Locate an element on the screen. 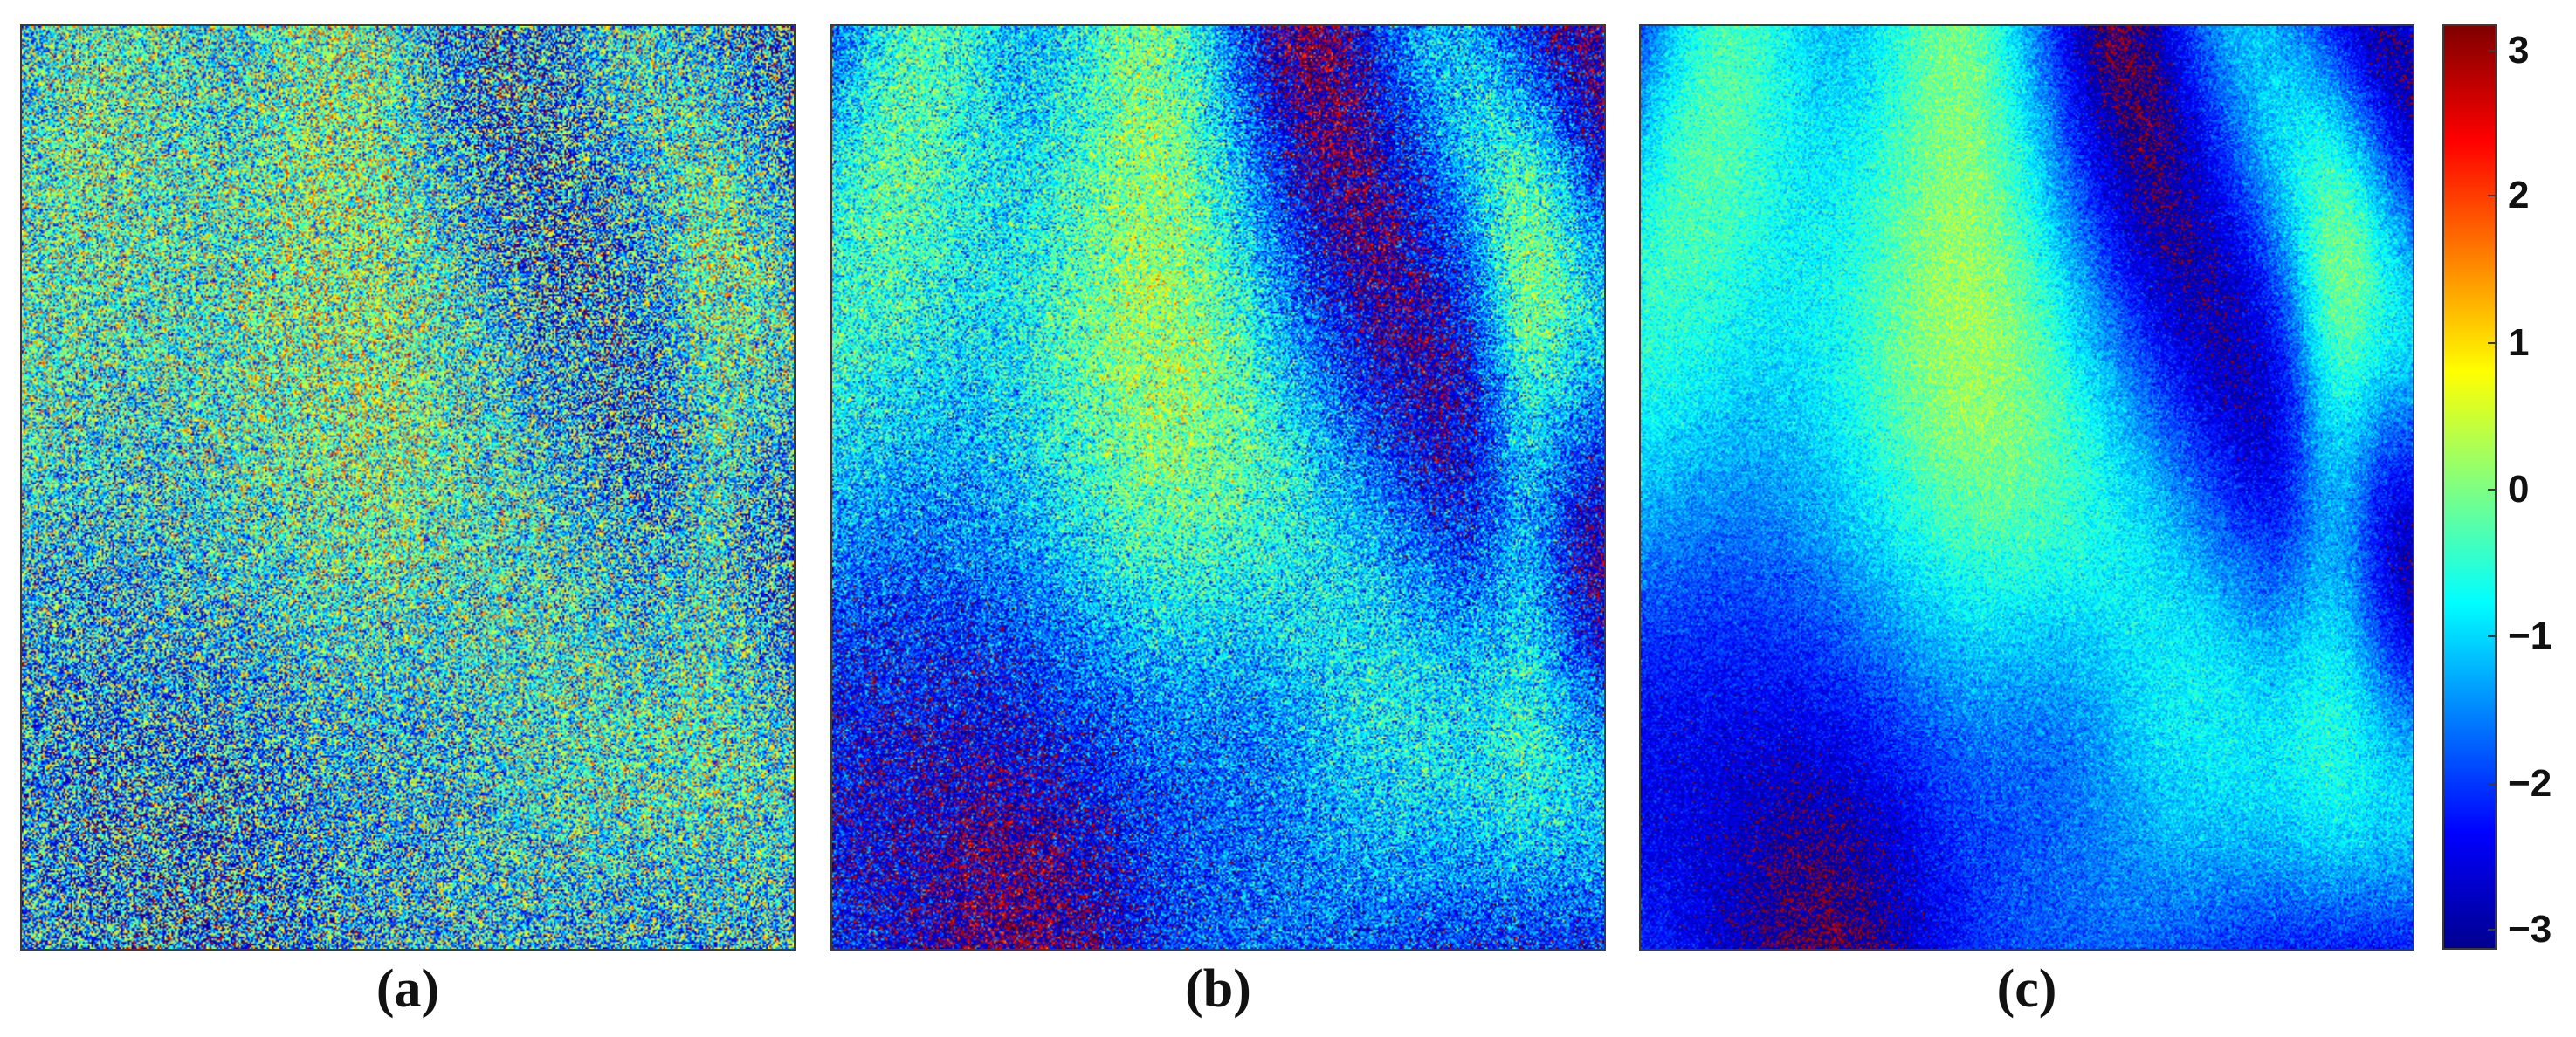 This screenshot has height=1037, width=2576. colorbar is located at coordinates (2469, 487).